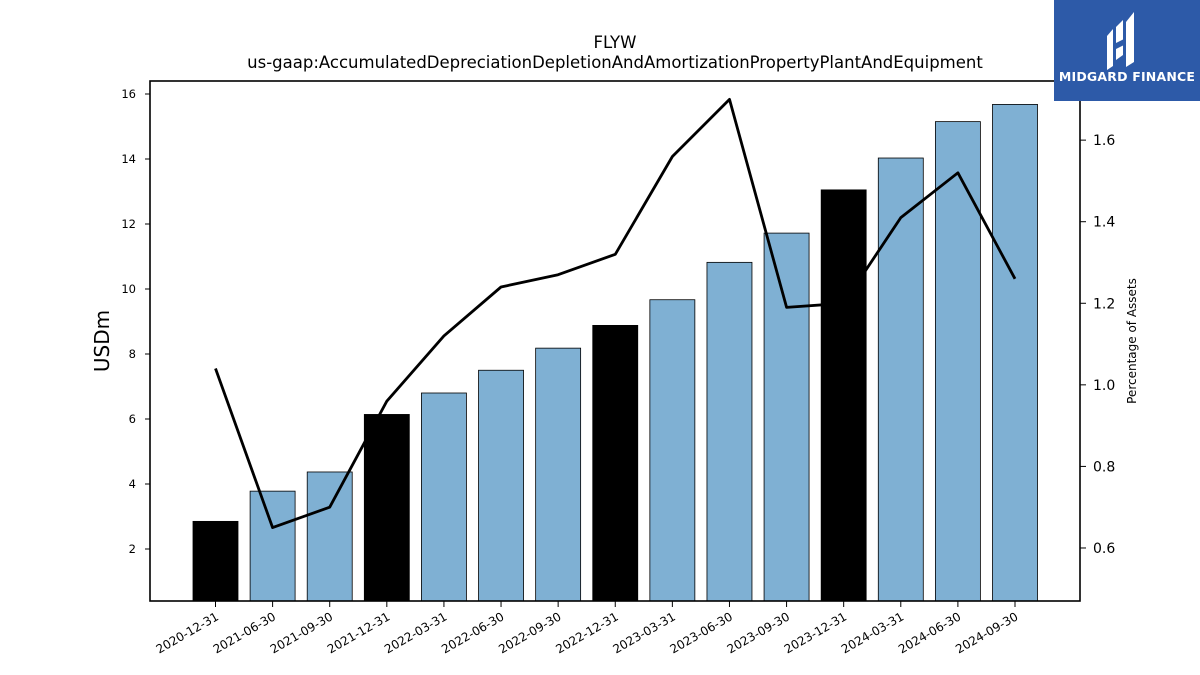 The height and width of the screenshot is (675, 1200). Describe the element at coordinates (986, 632) in the screenshot. I see `x-tick-label: 2024-09-30` at that location.